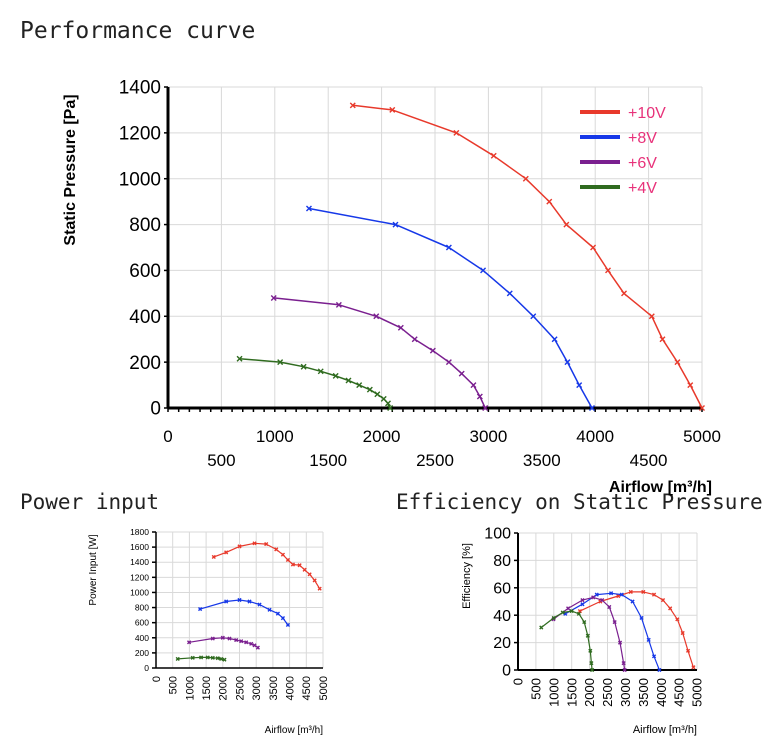 This screenshot has width=770, height=750. What do you see at coordinates (502, 588) in the screenshot?
I see `y-tick-label: 60` at bounding box center [502, 588].